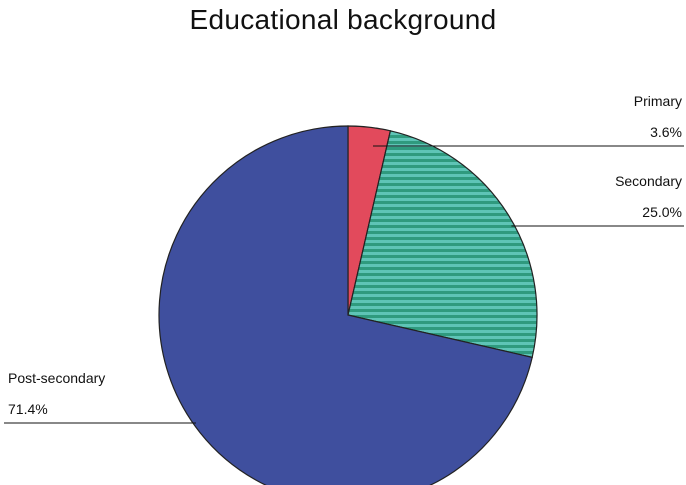 This screenshot has height=485, width=686. What do you see at coordinates (666, 132) in the screenshot?
I see `slice-value-primary: 3.6%` at bounding box center [666, 132].